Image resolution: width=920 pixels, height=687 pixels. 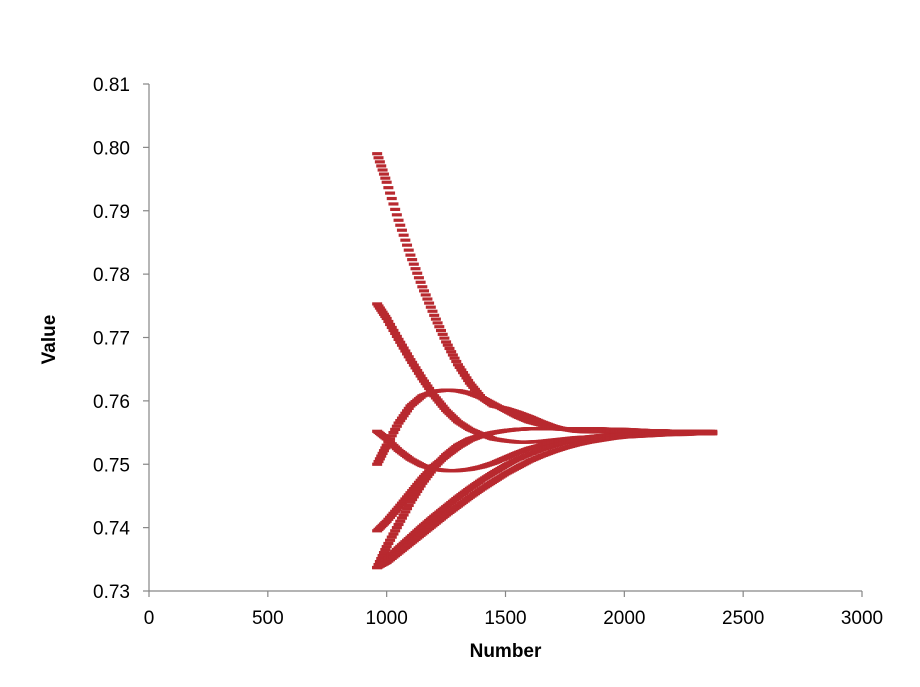 I want to click on x-tick-label: 500, so click(x=268, y=618).